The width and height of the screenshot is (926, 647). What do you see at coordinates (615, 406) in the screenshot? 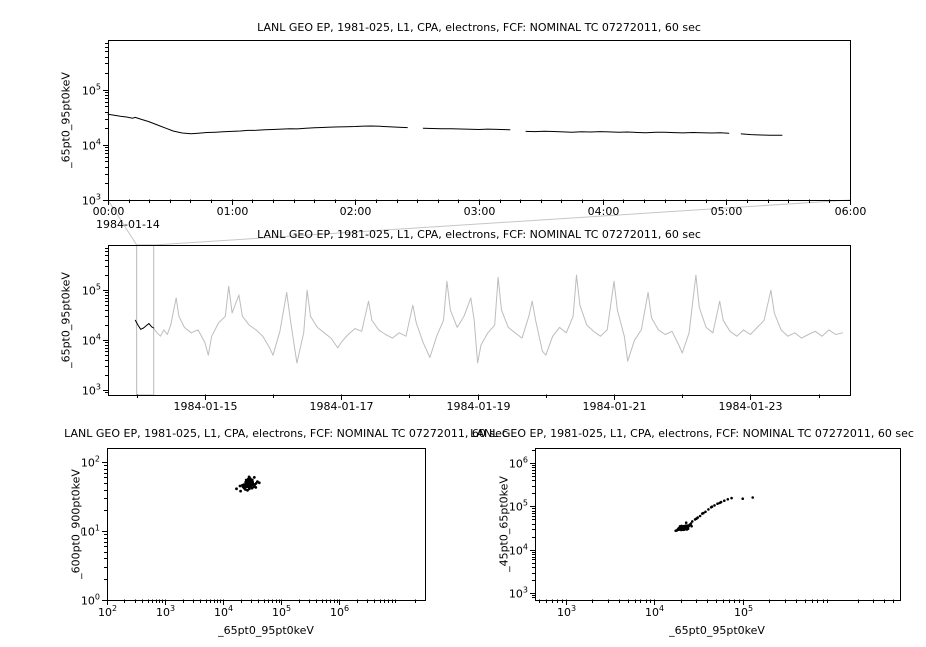
I see `svg-text: 1984-01-21` at bounding box center [615, 406].